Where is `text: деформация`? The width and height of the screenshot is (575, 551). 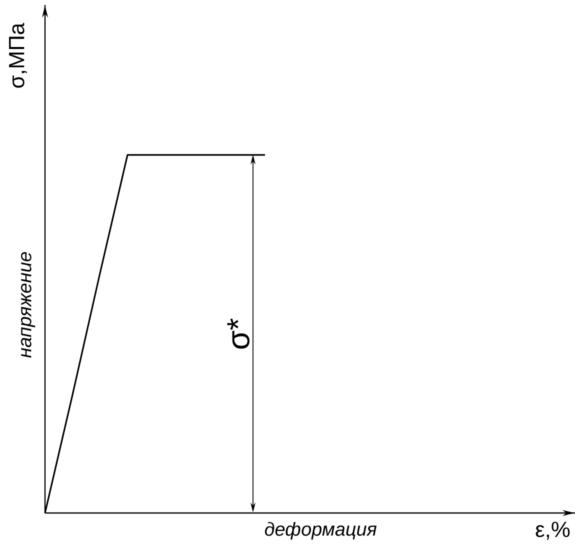 text: деформация is located at coordinates (320, 531).